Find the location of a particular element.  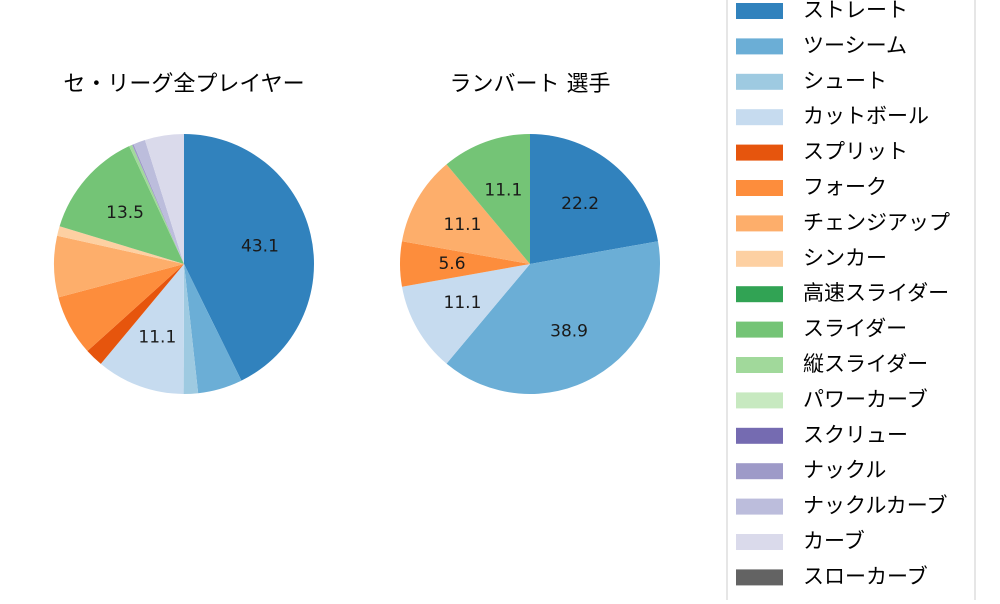

slice-label: 22.2 is located at coordinates (580, 204).